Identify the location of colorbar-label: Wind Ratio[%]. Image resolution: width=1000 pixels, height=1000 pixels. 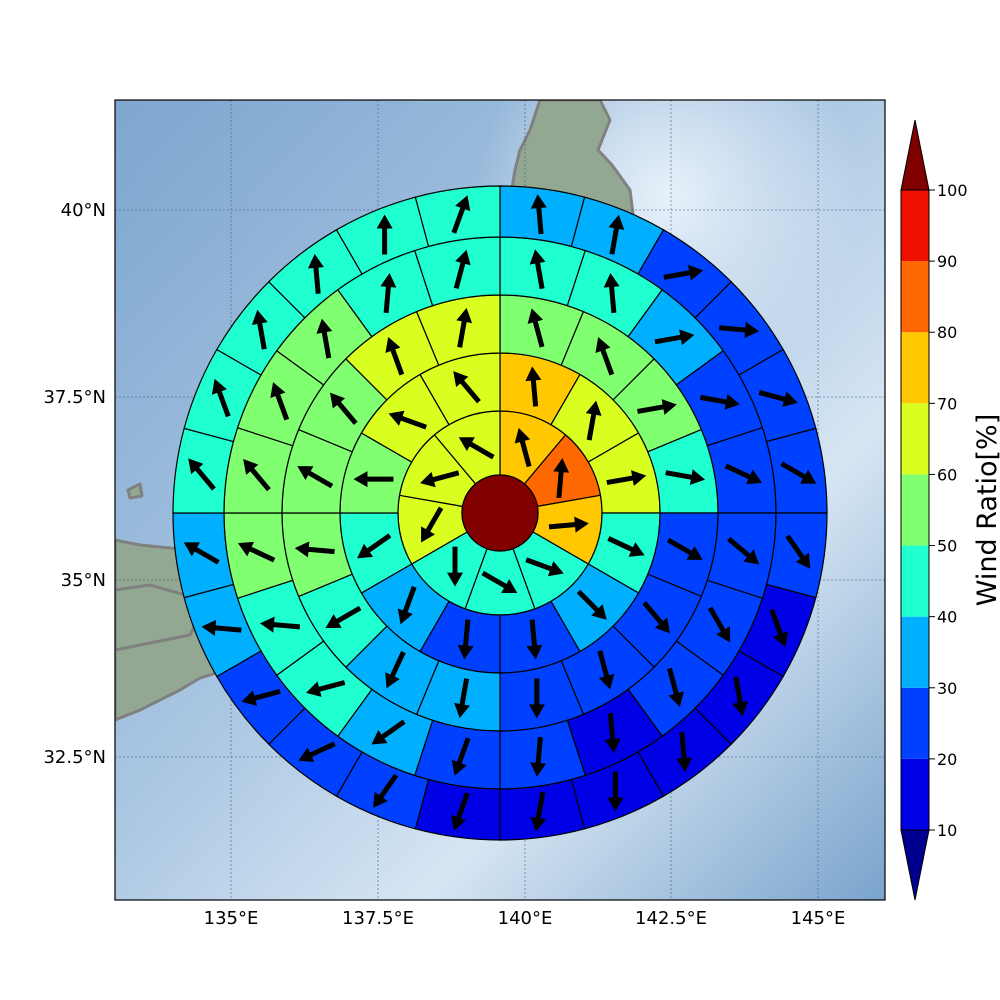
(986, 510).